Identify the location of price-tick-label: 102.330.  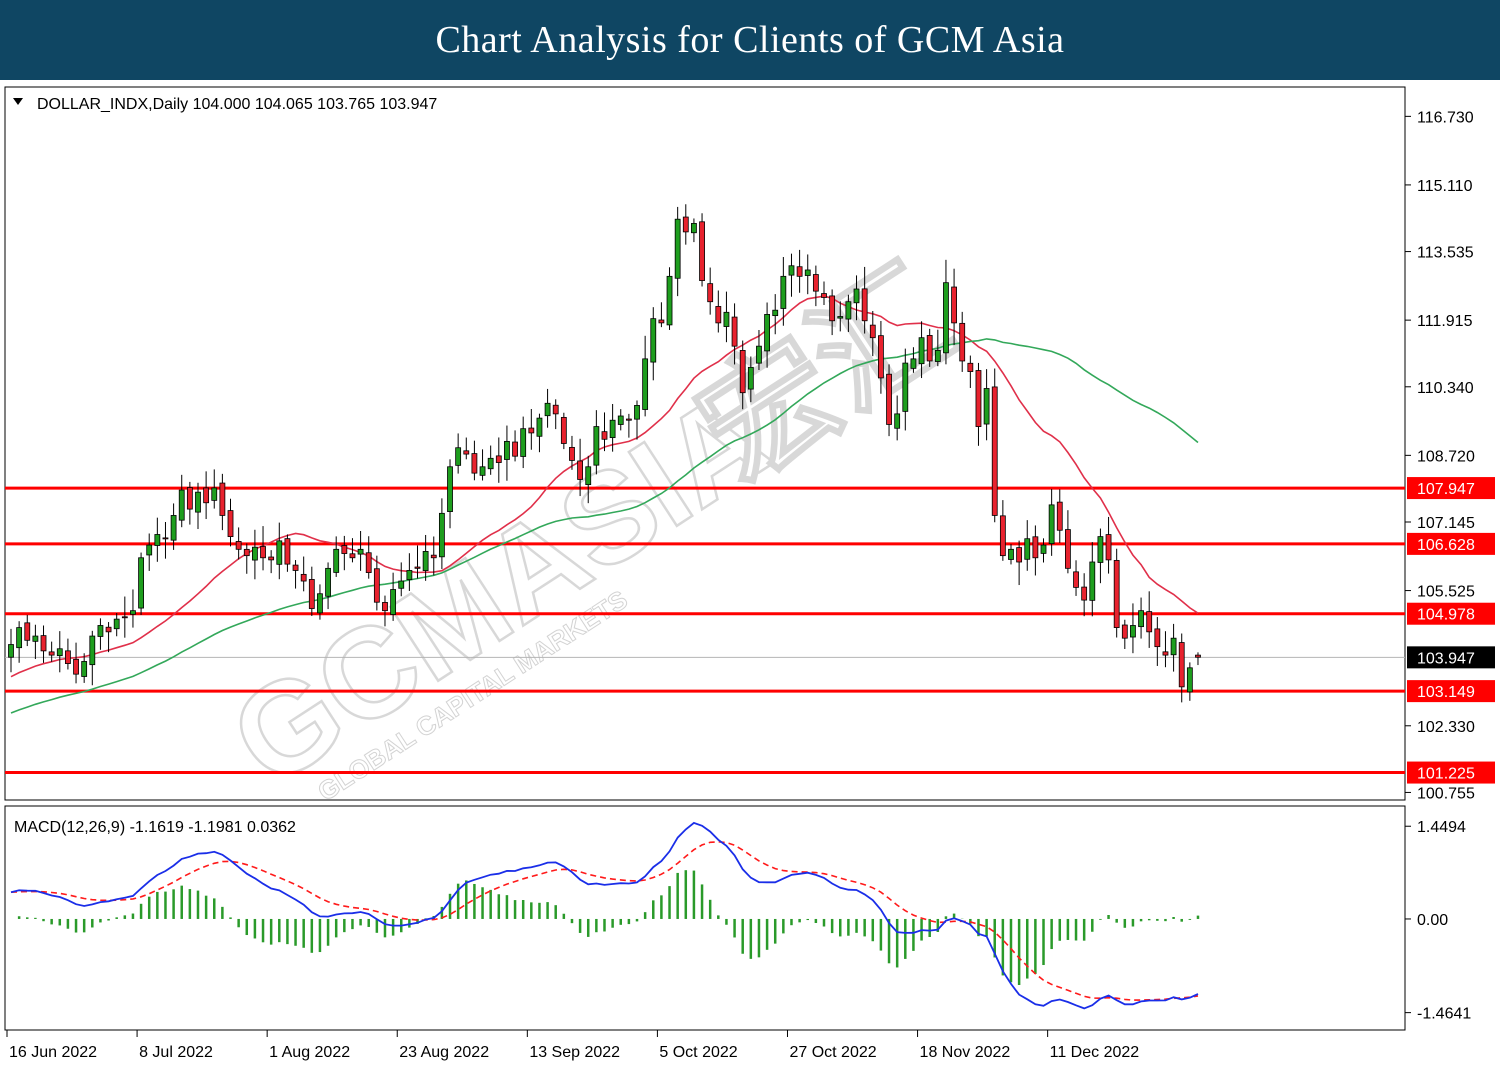
(1446, 727).